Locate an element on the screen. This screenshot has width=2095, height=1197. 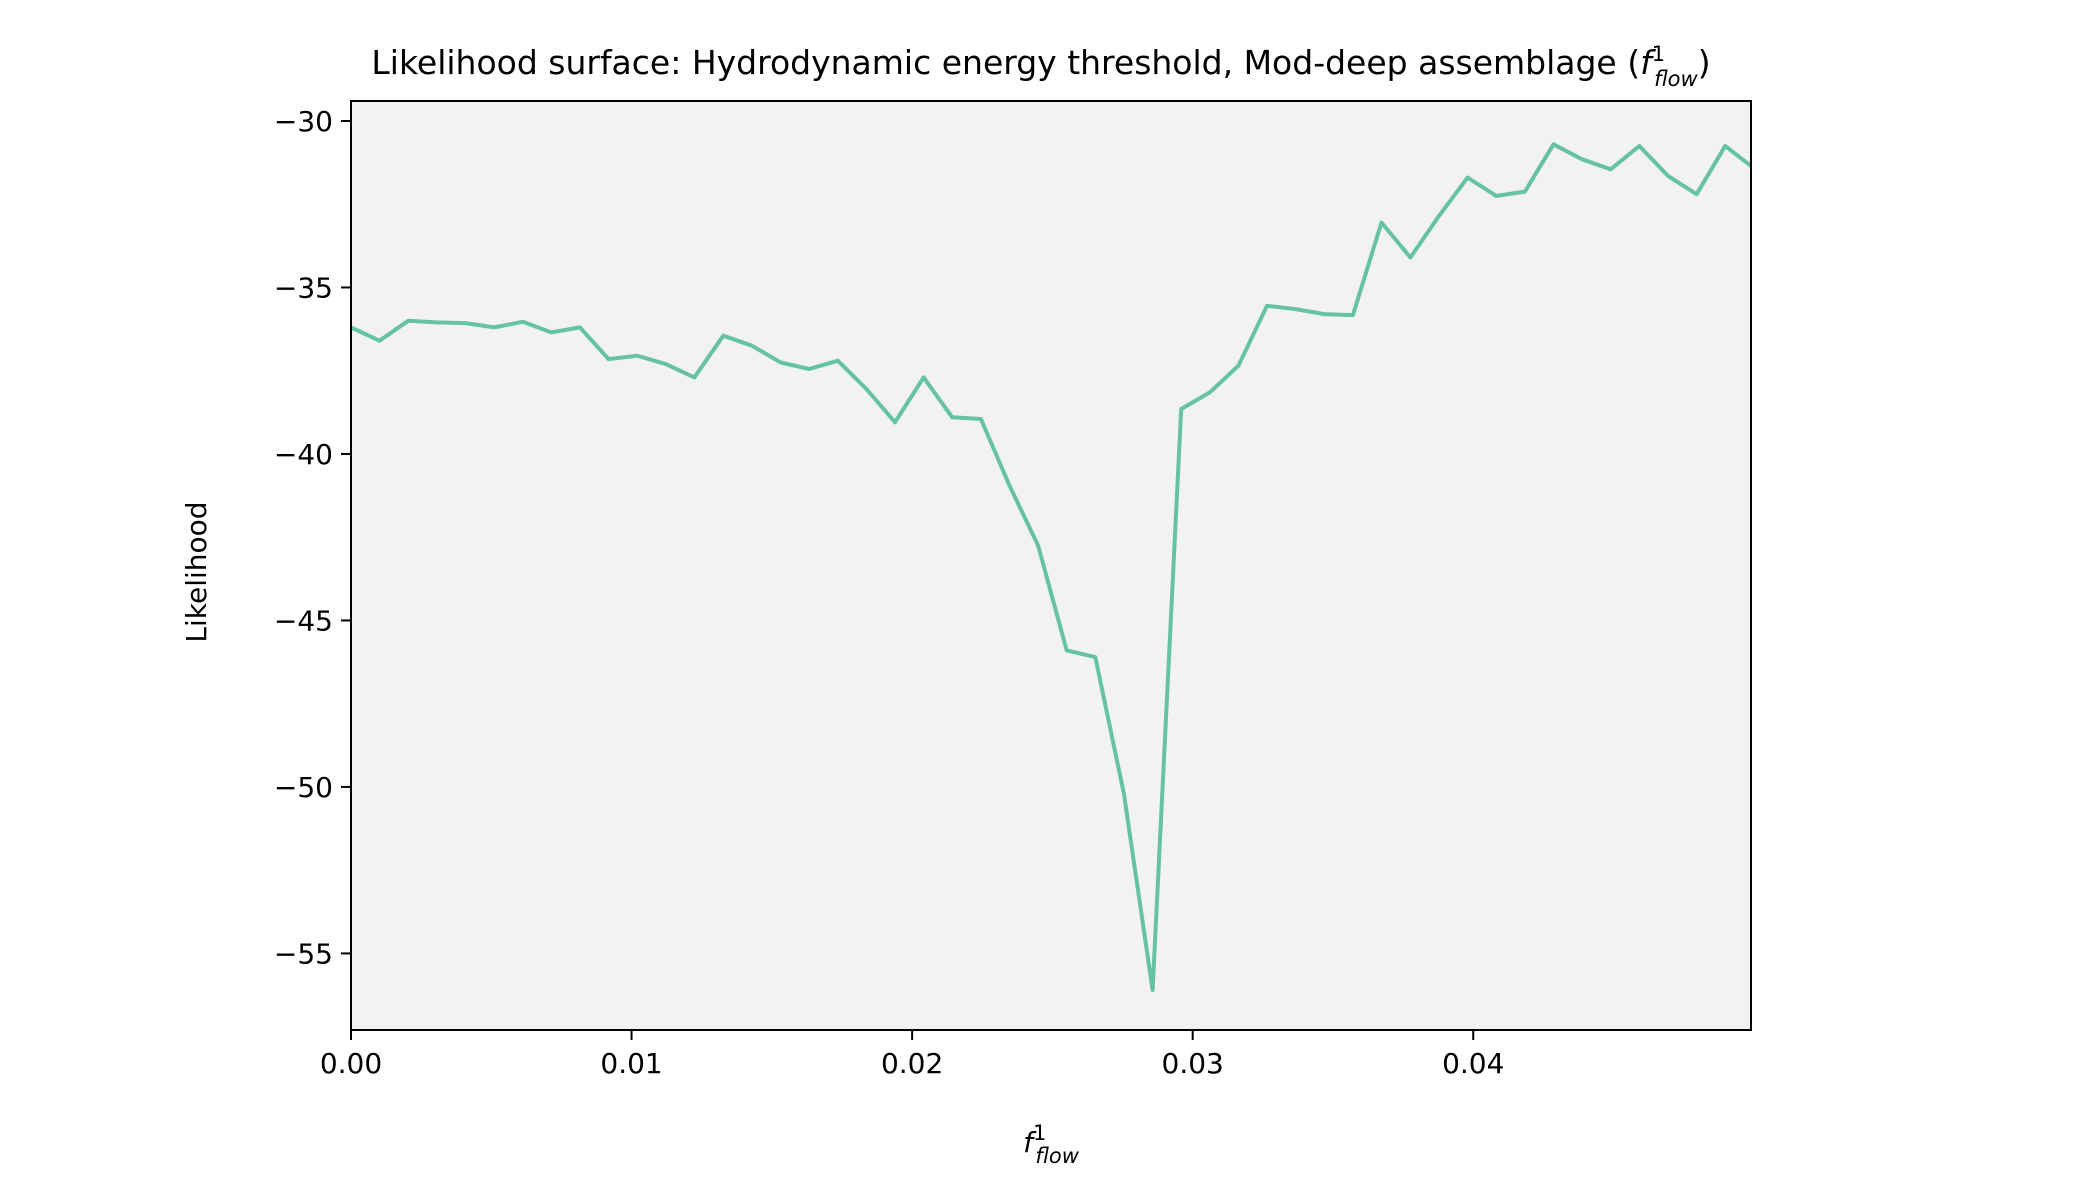
y-tick-label: −55 is located at coordinates (303, 953).